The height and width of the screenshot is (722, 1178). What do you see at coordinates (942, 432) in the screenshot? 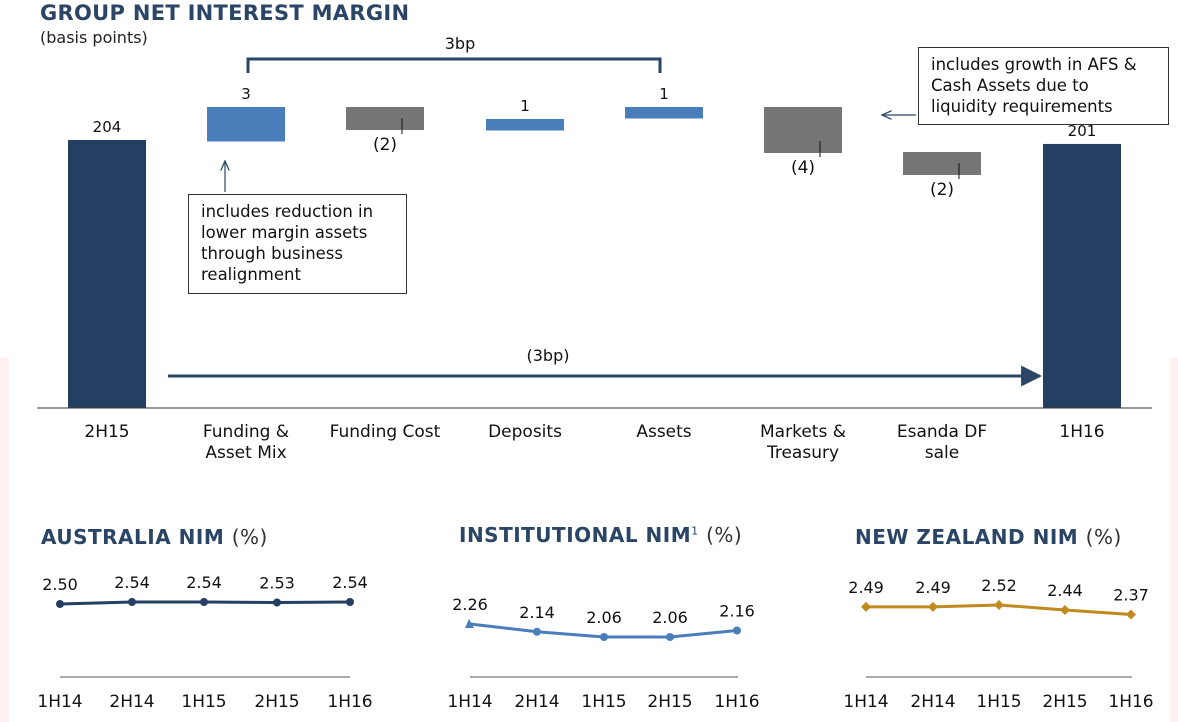
I see `waterfall-category-label: Esanda DF` at bounding box center [942, 432].